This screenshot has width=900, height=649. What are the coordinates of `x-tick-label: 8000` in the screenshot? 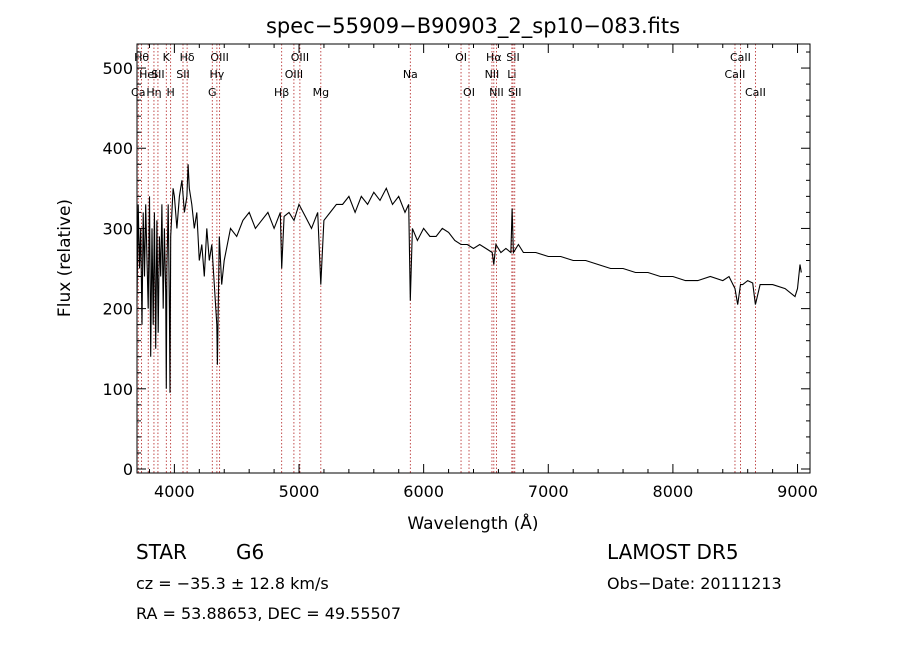 It's located at (673, 491).